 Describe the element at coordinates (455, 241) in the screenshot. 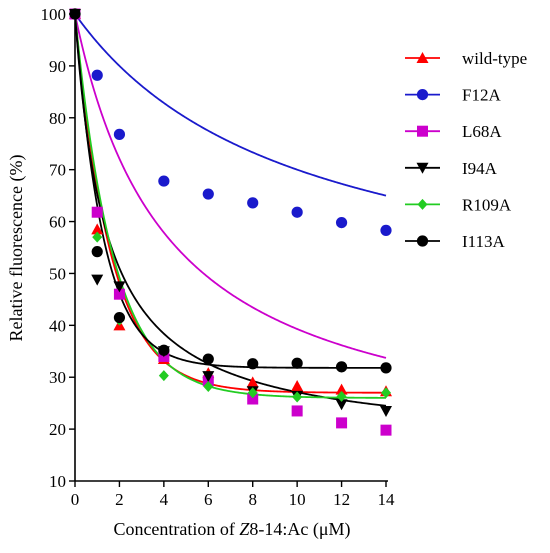

I see `legend-item: I113A` at that location.